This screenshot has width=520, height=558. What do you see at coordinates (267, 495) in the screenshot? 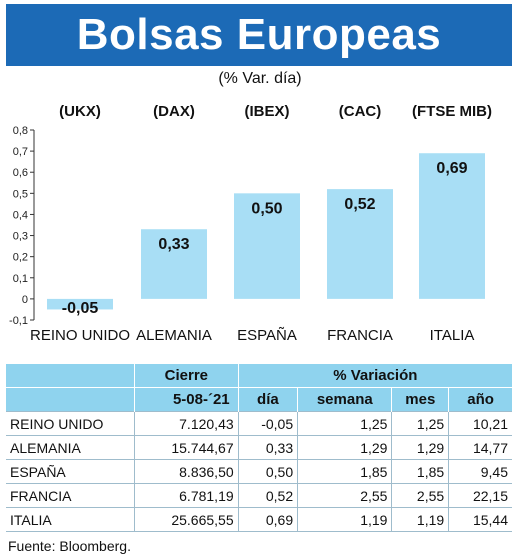
I see `row-dia: 0,52` at bounding box center [267, 495].